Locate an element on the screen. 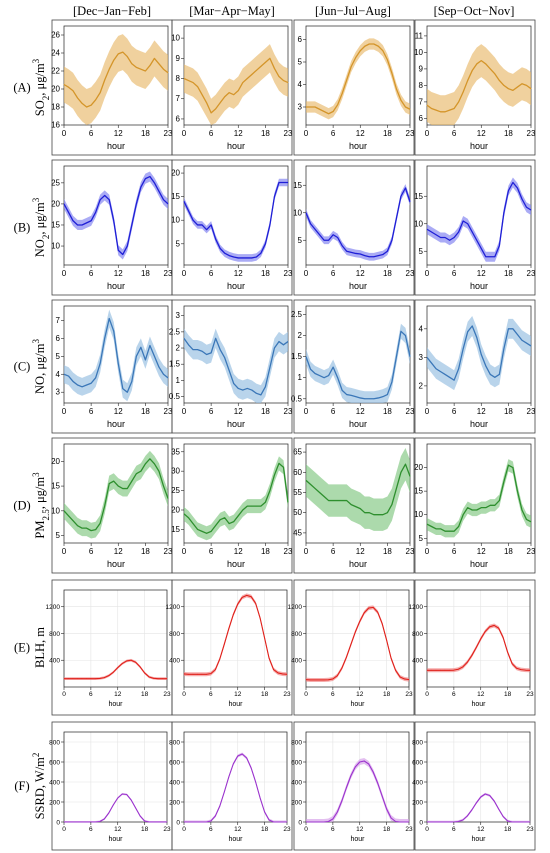 Image resolution: width=550 pixels, height=853 pixels. y-tick-label: 1 is located at coordinates (300, 377).